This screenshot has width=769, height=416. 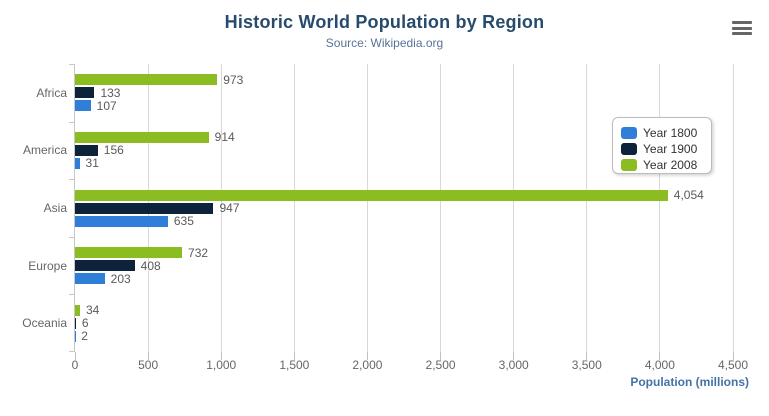 What do you see at coordinates (150, 265) in the screenshot?
I see `bar-label: 408` at bounding box center [150, 265].